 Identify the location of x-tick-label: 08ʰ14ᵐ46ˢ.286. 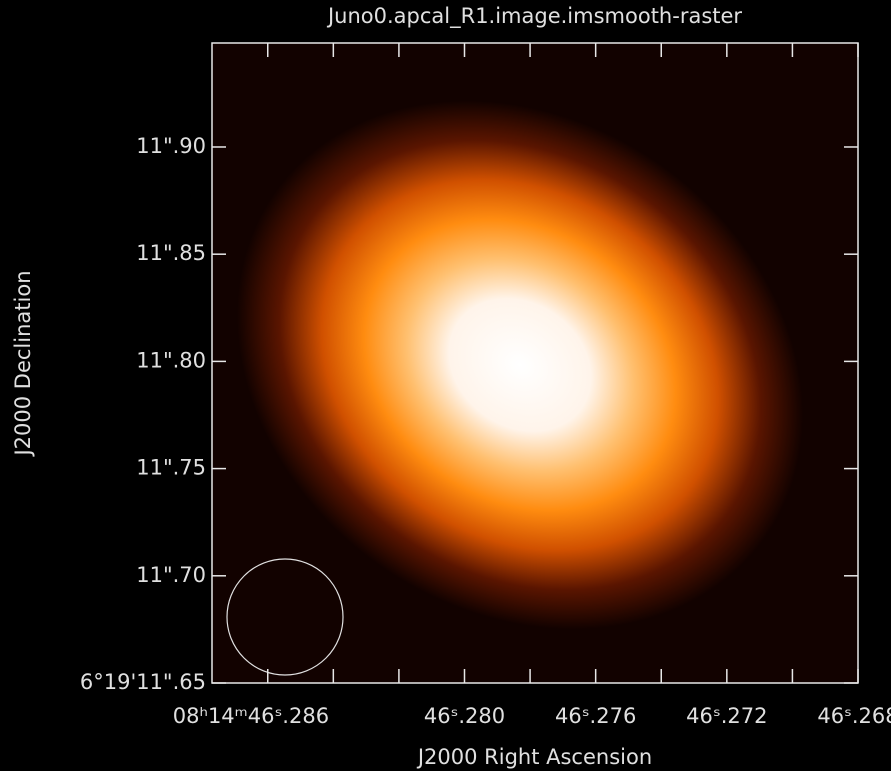
(251, 716).